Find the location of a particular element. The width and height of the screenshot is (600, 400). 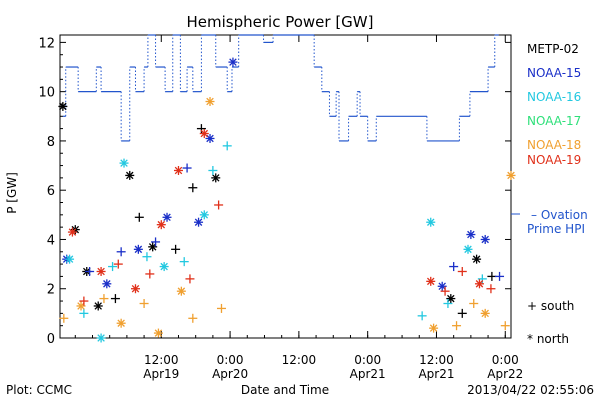

y-tick-label: 2 is located at coordinates (51, 290).